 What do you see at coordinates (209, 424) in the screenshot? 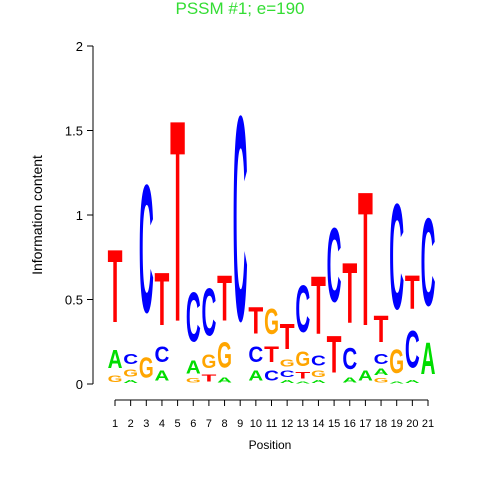
I see `x-tick-label: 7` at bounding box center [209, 424].